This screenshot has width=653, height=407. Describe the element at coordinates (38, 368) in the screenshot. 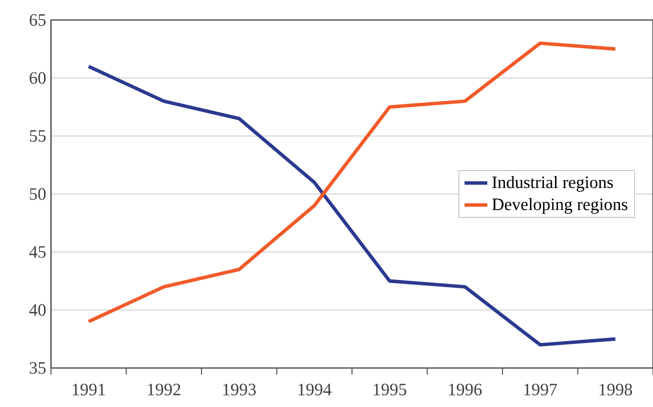

I see `y-tick-label: 35` at that location.